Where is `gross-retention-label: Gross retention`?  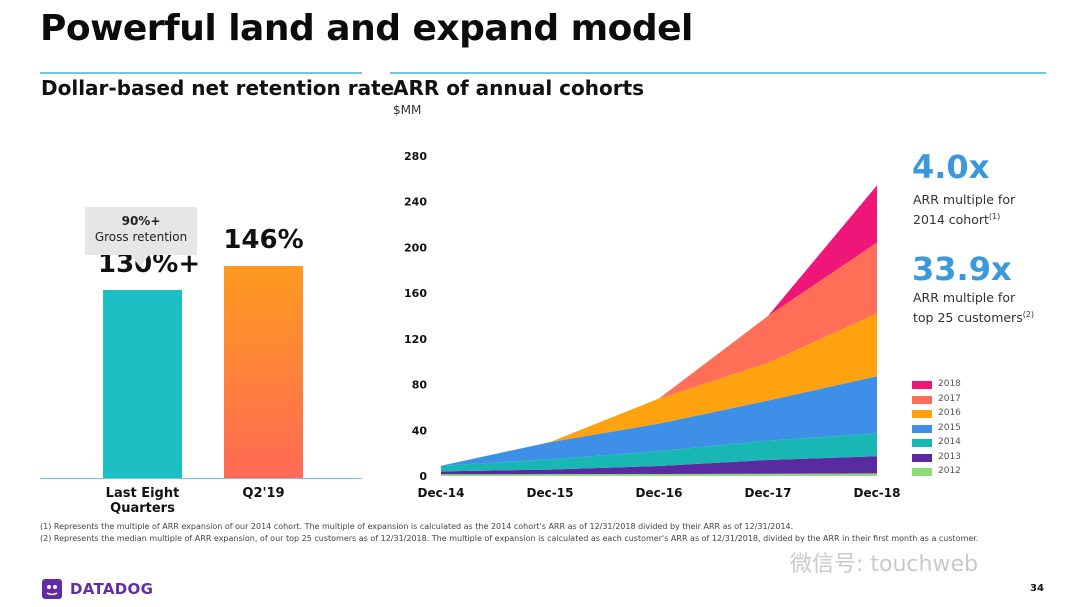
gross-retention-label: Gross retention is located at coordinates (141, 237).